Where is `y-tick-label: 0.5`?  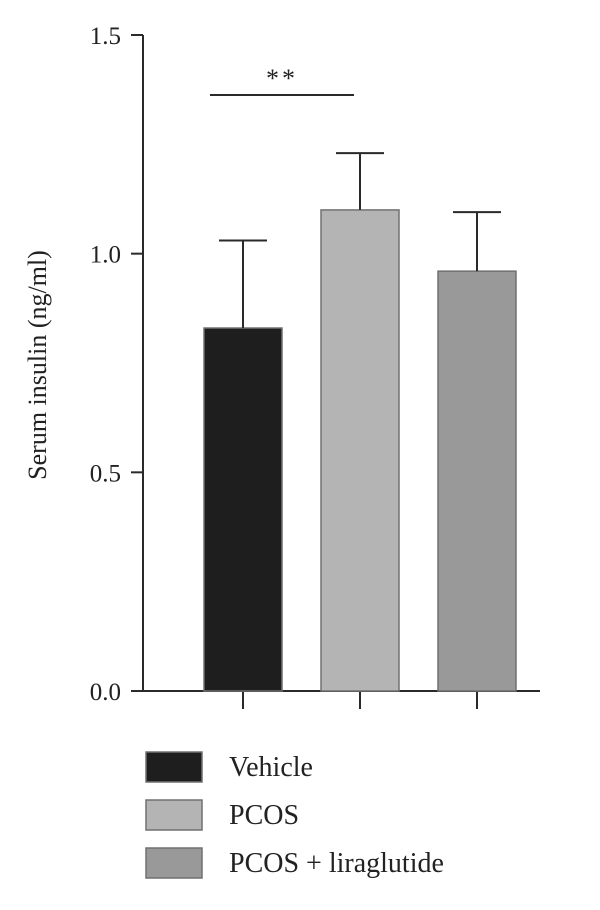 y-tick-label: 0.5 is located at coordinates (105, 473).